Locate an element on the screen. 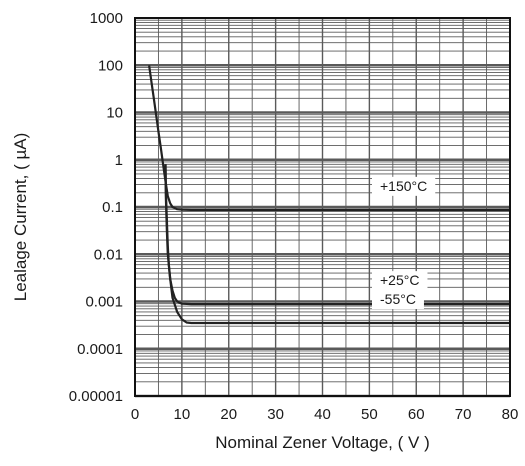  x-tick-label: 10 is located at coordinates (182, 414).